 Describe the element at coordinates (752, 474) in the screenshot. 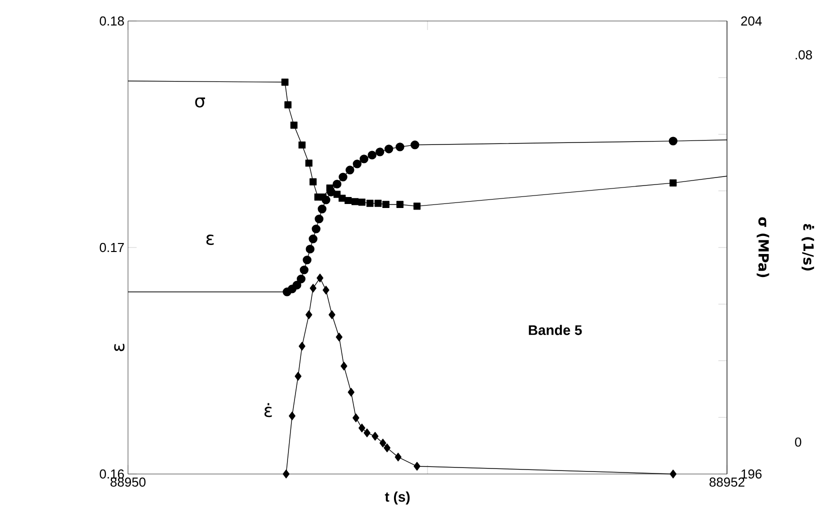

I see `y2-tick-label: 196` at that location.